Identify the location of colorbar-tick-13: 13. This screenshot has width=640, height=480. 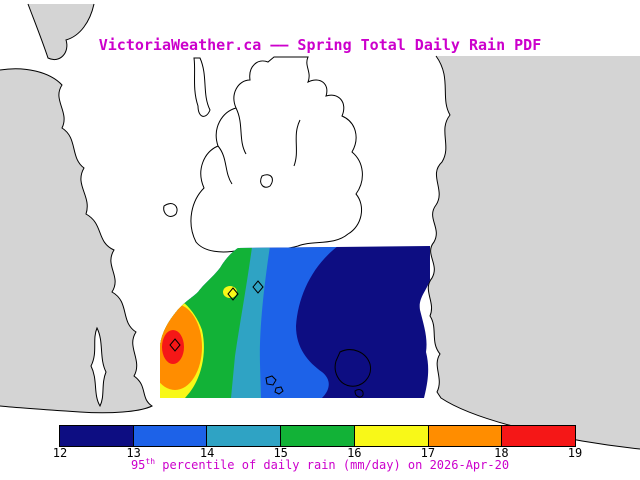
(133, 453).